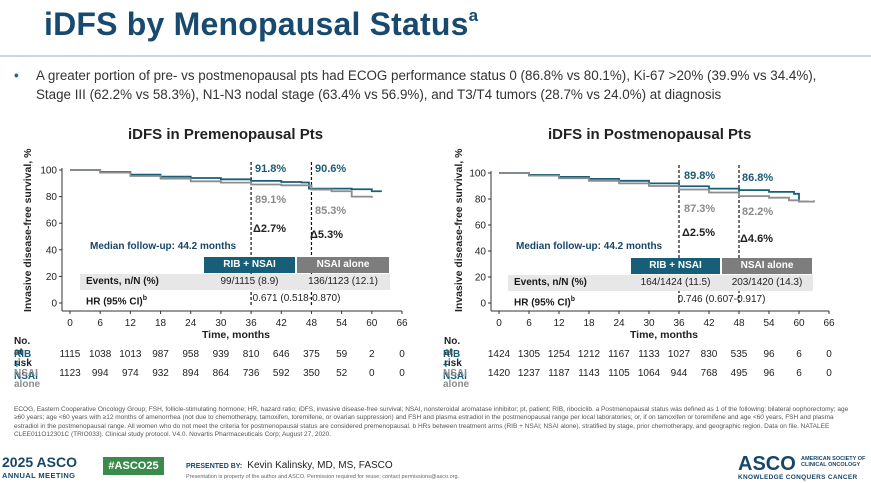 This screenshot has width=871, height=483. Describe the element at coordinates (799, 354) in the screenshot. I see `at-risk-value: 6` at that location.